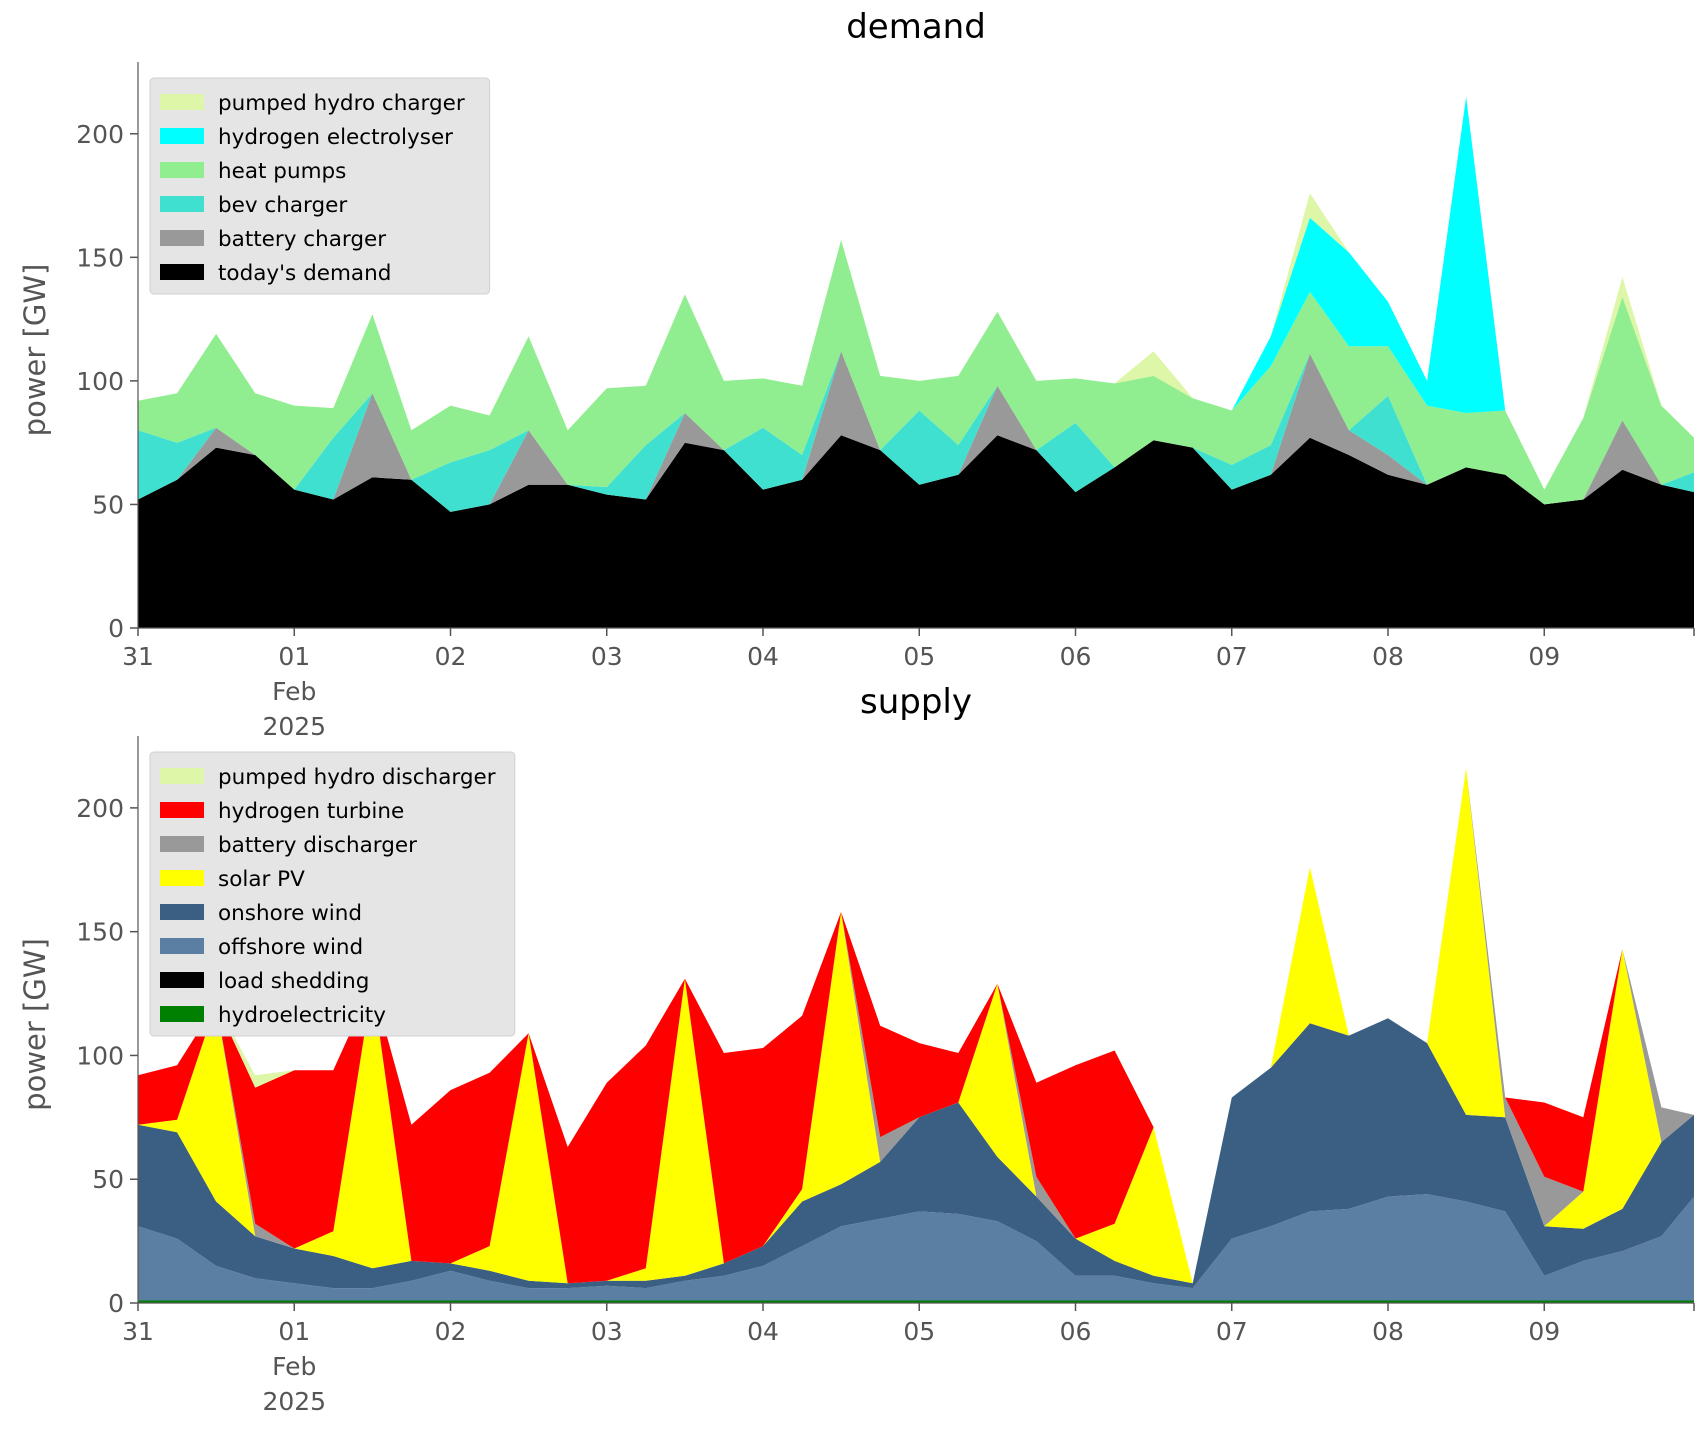 Image resolution: width=1706 pixels, height=1431 pixels. What do you see at coordinates (311, 811) in the screenshot?
I see `legend-label: hydrogen turbine` at bounding box center [311, 811].